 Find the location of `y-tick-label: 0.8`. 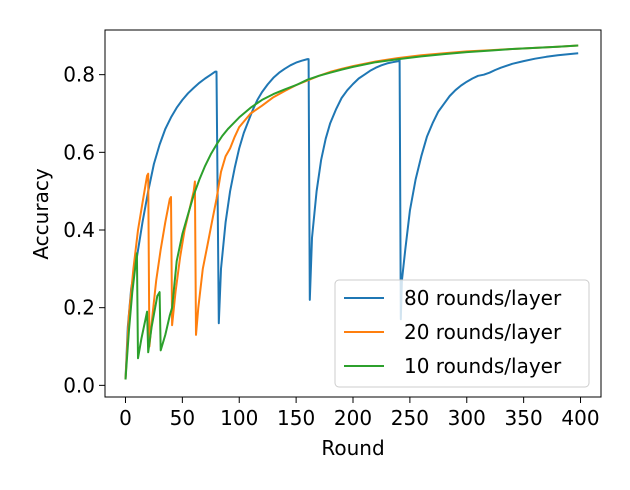

y-tick-label: 0.8 is located at coordinates (79, 75).